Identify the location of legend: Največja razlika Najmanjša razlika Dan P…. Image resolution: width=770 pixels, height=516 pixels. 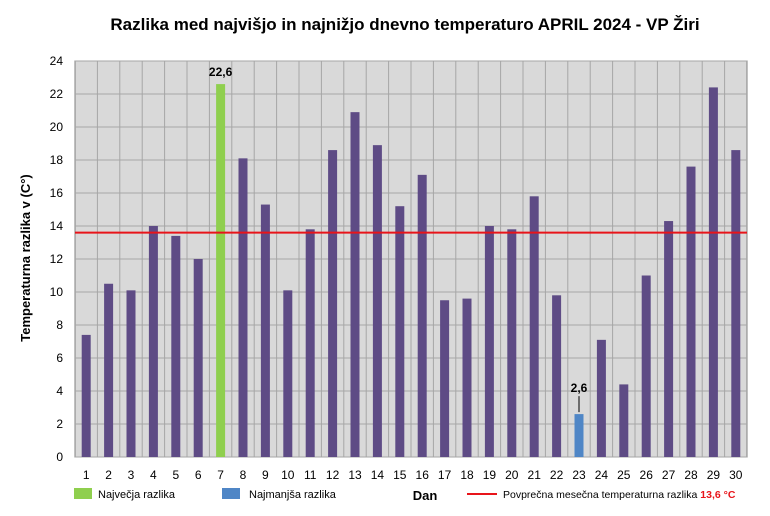
(405, 495).